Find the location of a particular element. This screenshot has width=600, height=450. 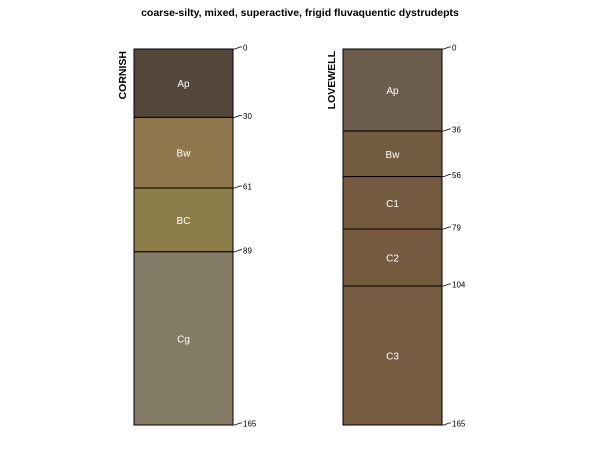

horizon-c1: C1 is located at coordinates (392, 203).